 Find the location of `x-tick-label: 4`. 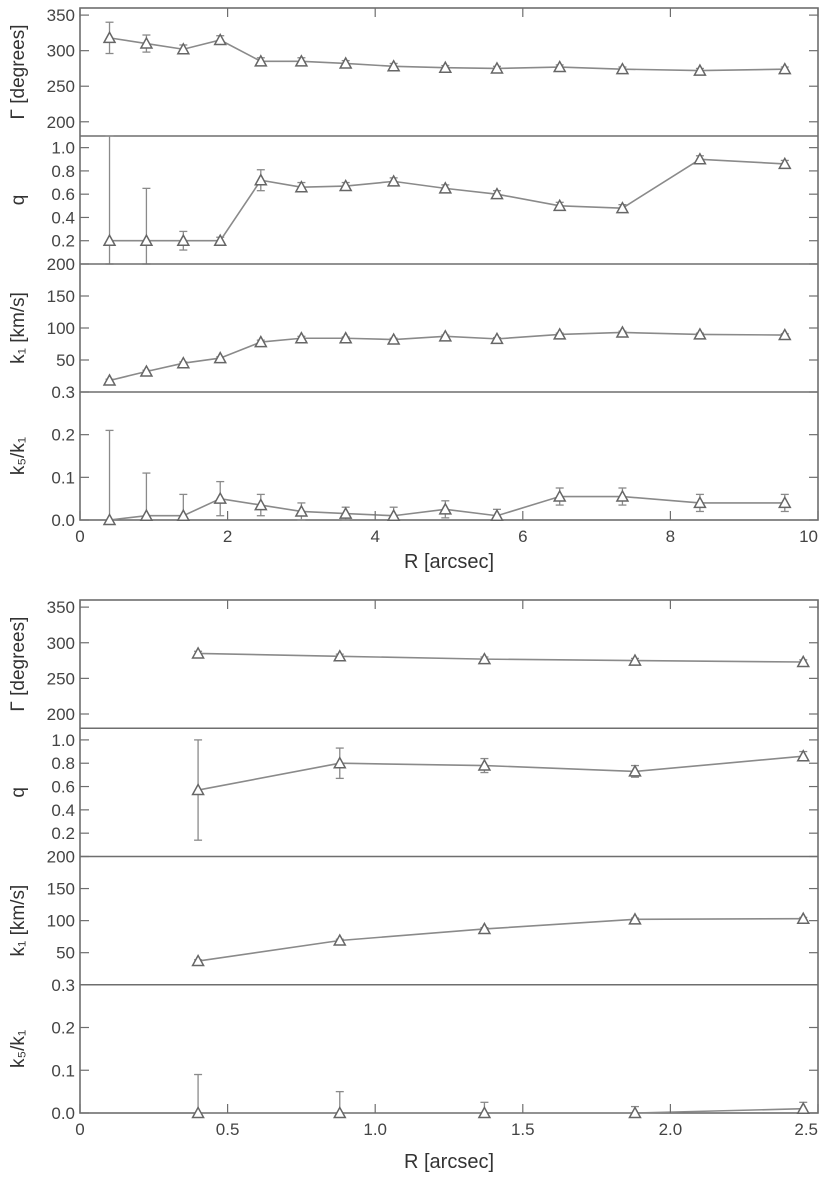

x-tick-label: 4 is located at coordinates (374, 536).